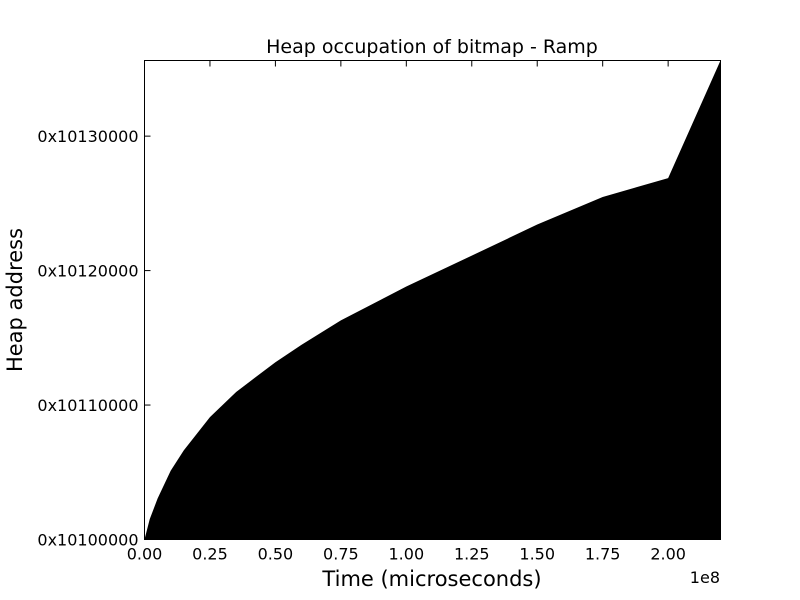  Describe the element at coordinates (145, 554) in the screenshot. I see `x-tick-label-0: 0.00` at that location.